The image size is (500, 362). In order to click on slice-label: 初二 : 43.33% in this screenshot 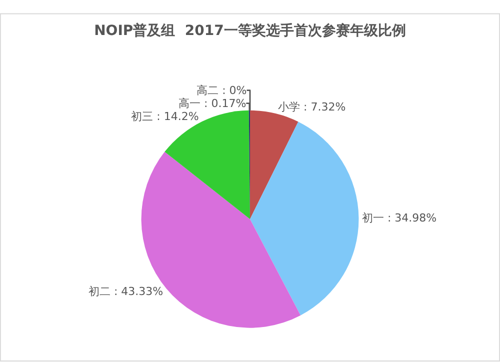, I will do `click(126, 291)`.